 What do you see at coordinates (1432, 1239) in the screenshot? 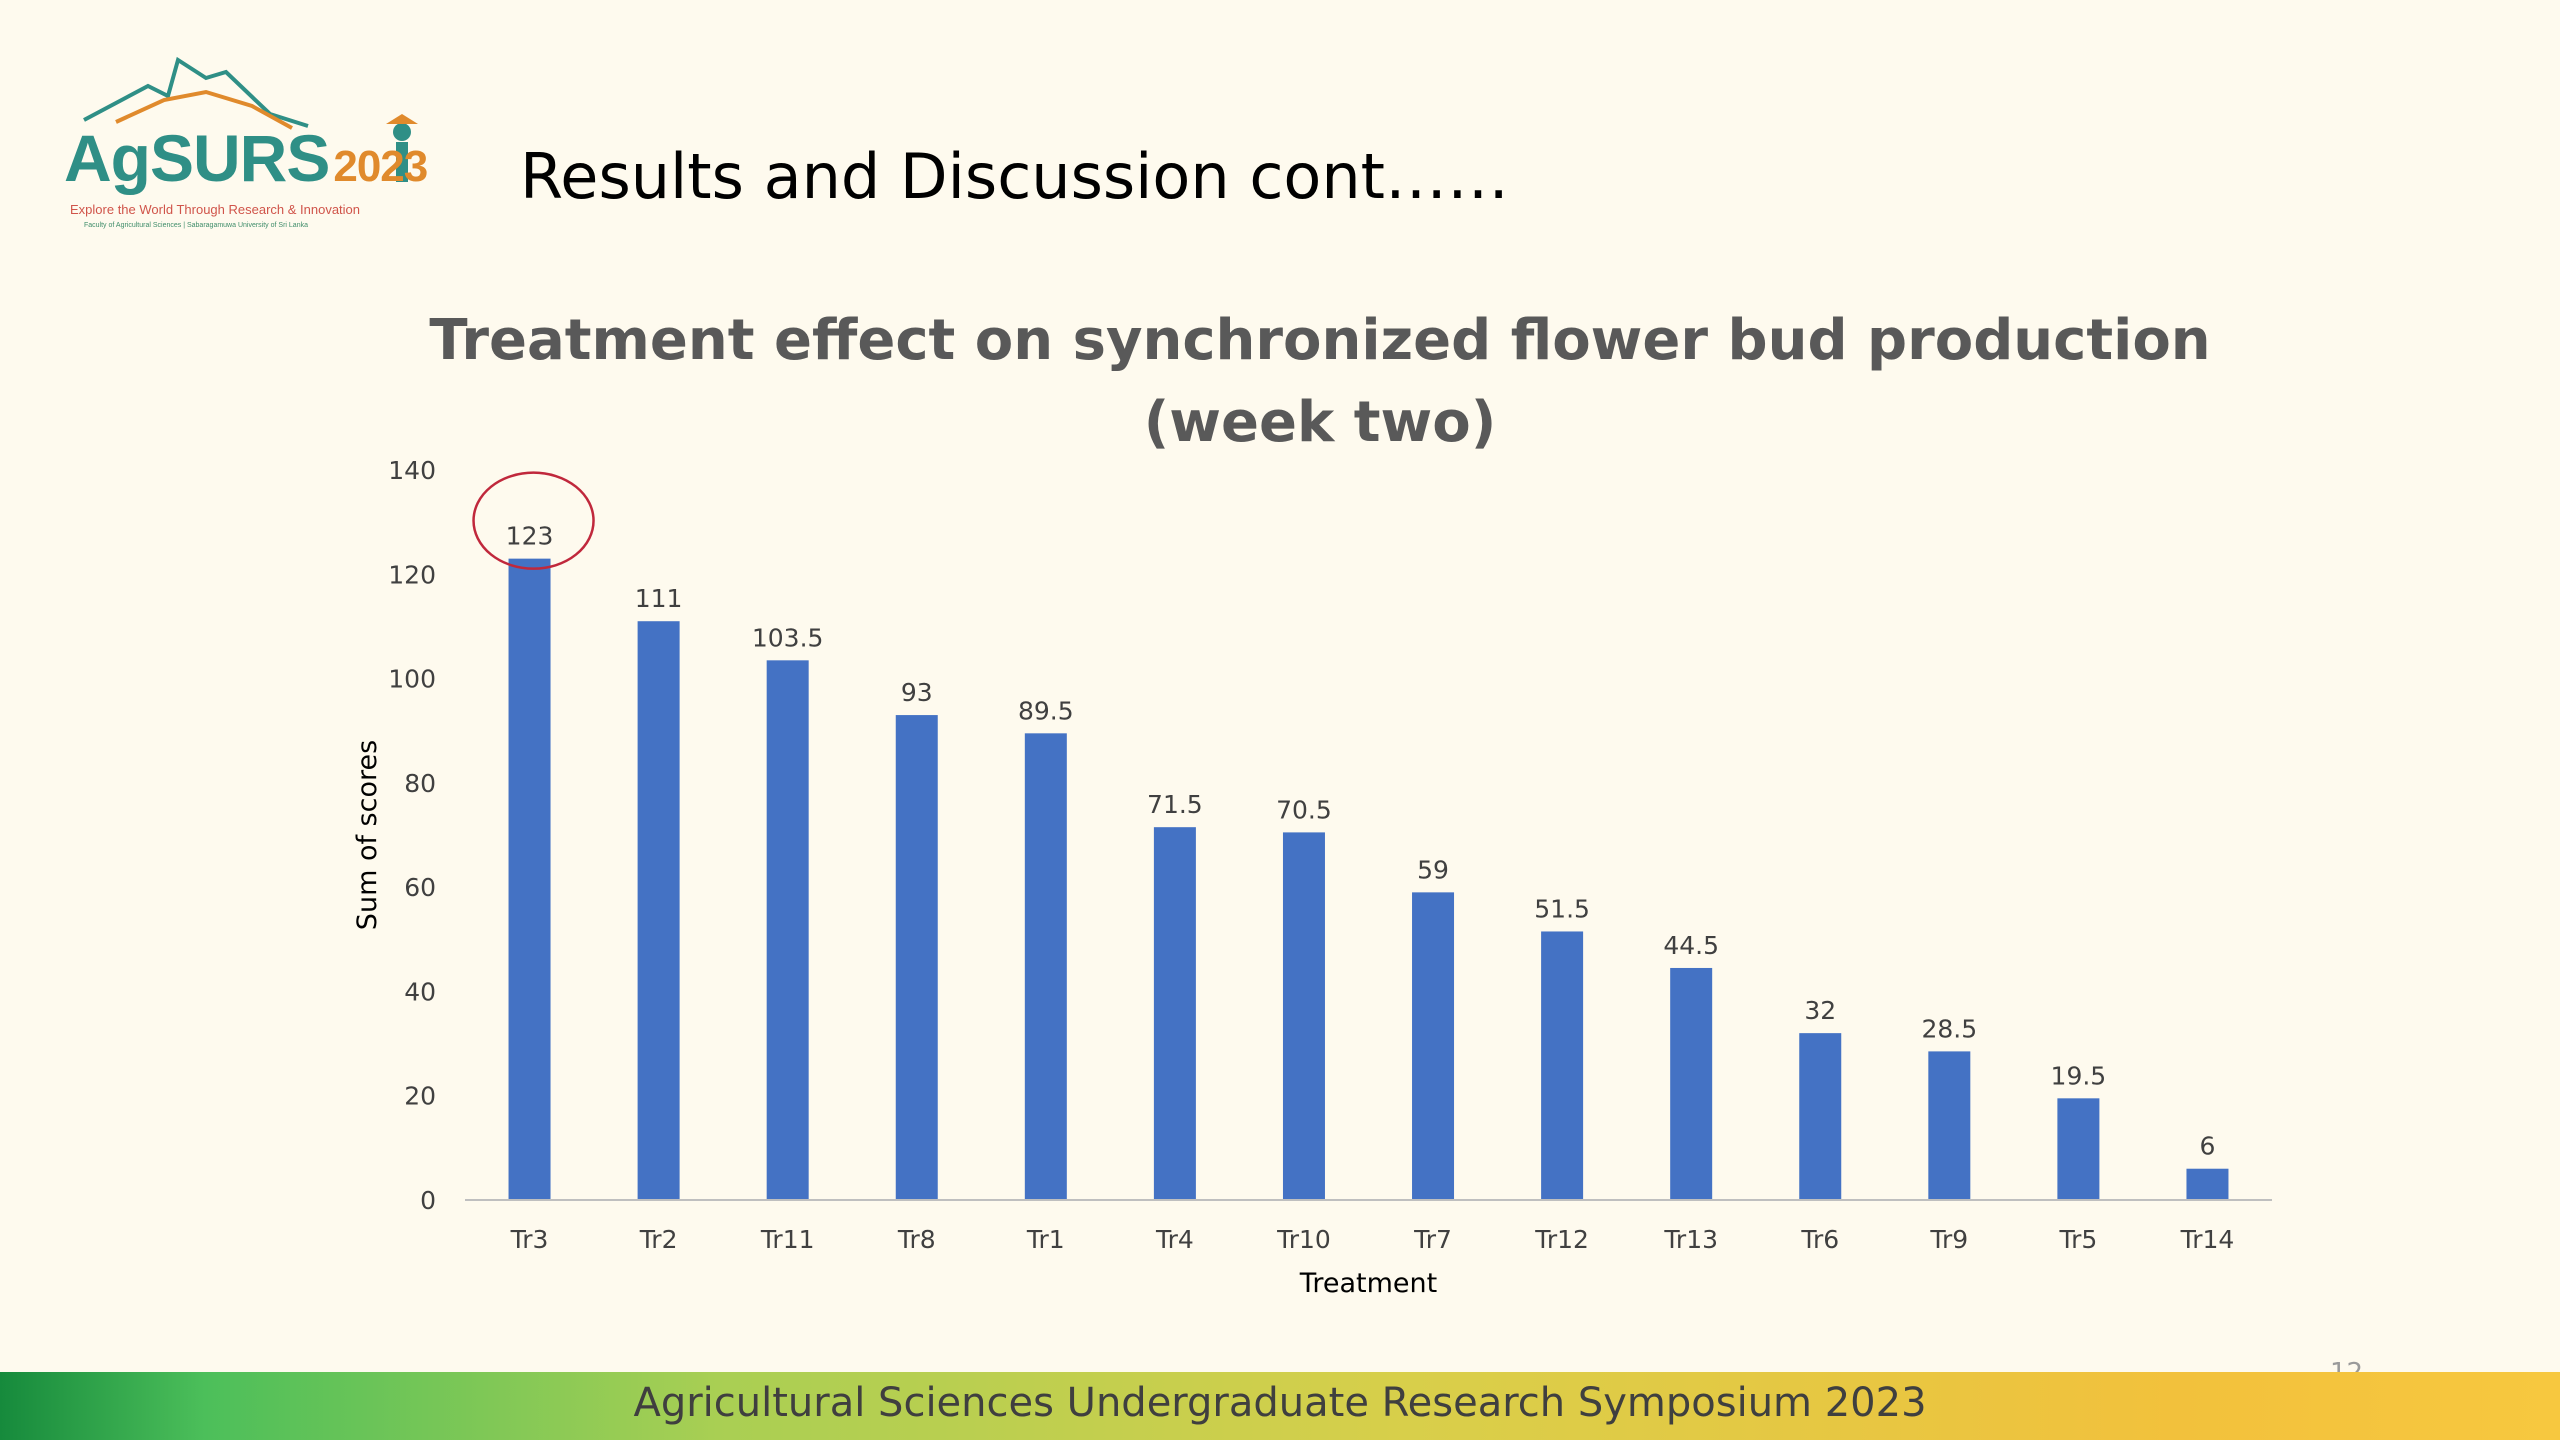
I see `x-tick-label-tr7: Tr7` at bounding box center [1432, 1239].